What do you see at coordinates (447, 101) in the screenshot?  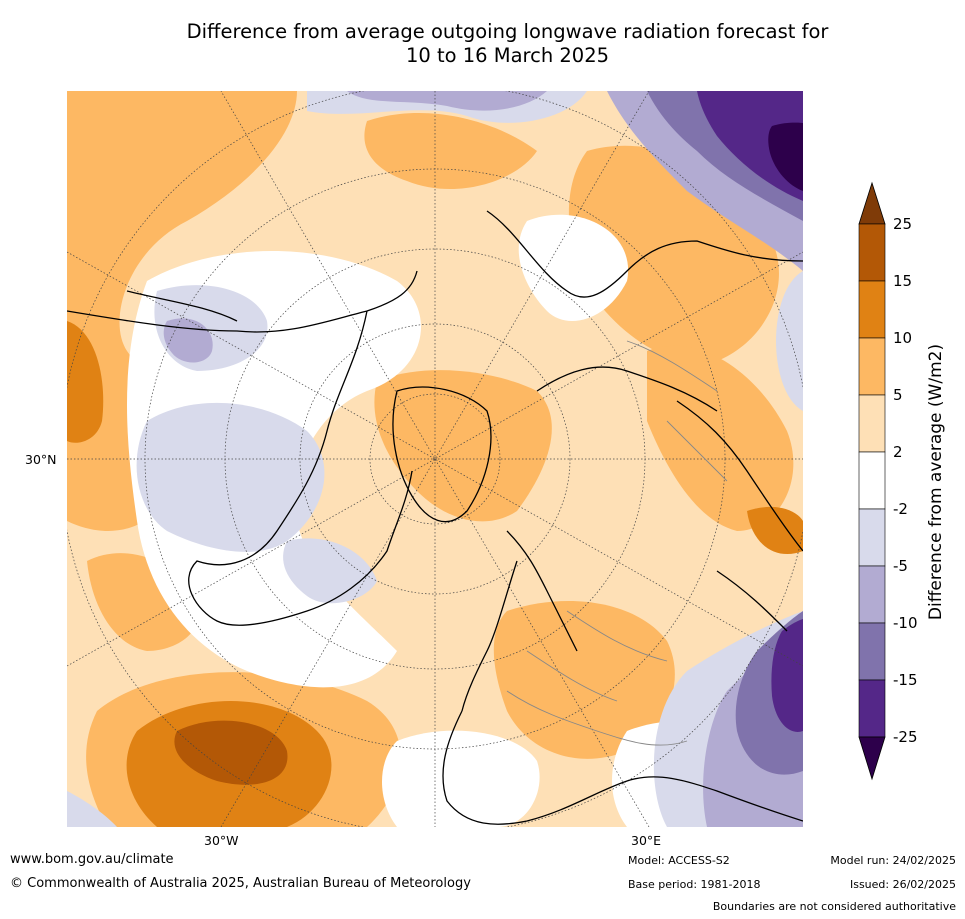 I see `field-neg-5-10-north` at bounding box center [447, 101].